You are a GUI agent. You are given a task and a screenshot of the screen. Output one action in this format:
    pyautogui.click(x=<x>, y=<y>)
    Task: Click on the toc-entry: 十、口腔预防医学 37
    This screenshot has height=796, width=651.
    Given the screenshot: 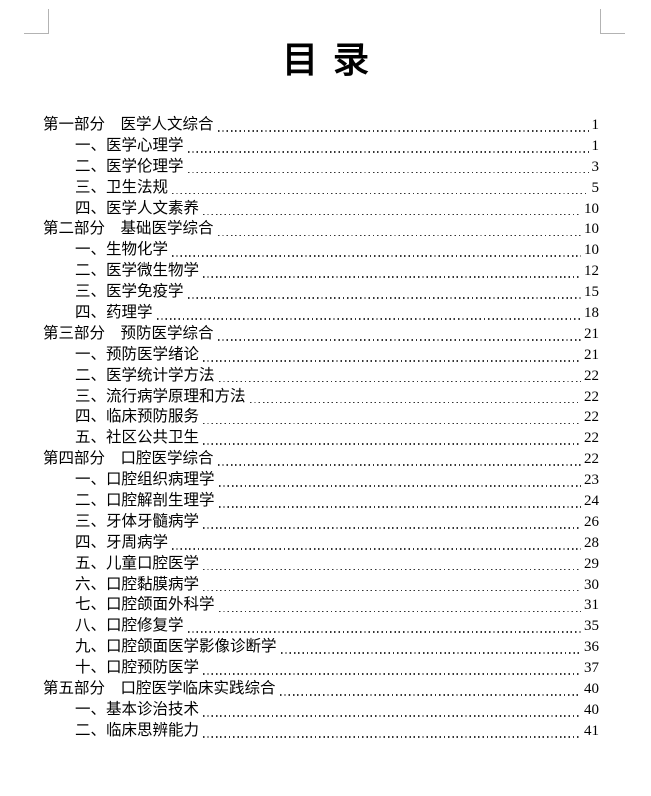 What is the action you would take?
    pyautogui.click(x=321, y=668)
    